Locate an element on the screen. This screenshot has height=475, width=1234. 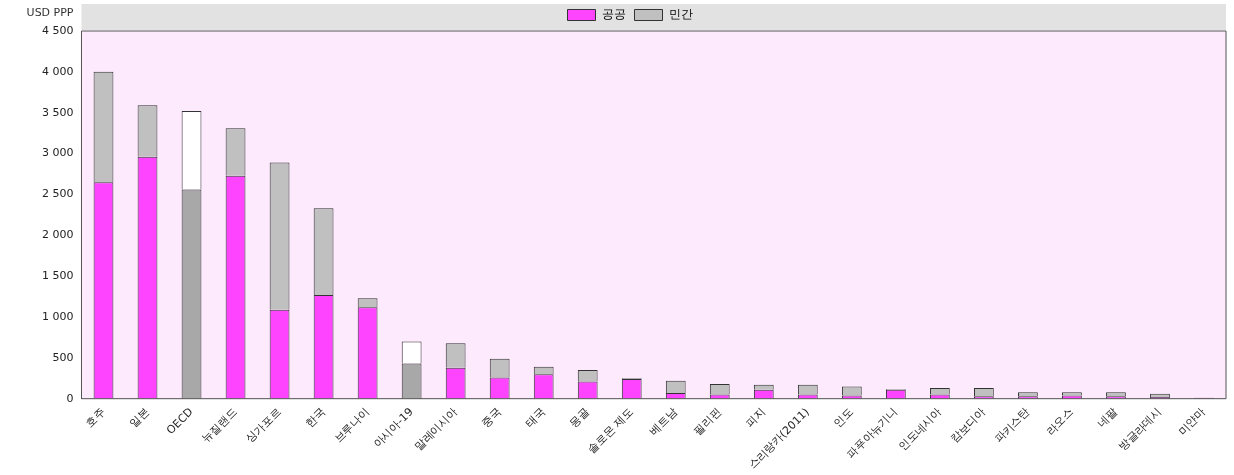
y-tick-label: 2 500 is located at coordinates (57, 194).